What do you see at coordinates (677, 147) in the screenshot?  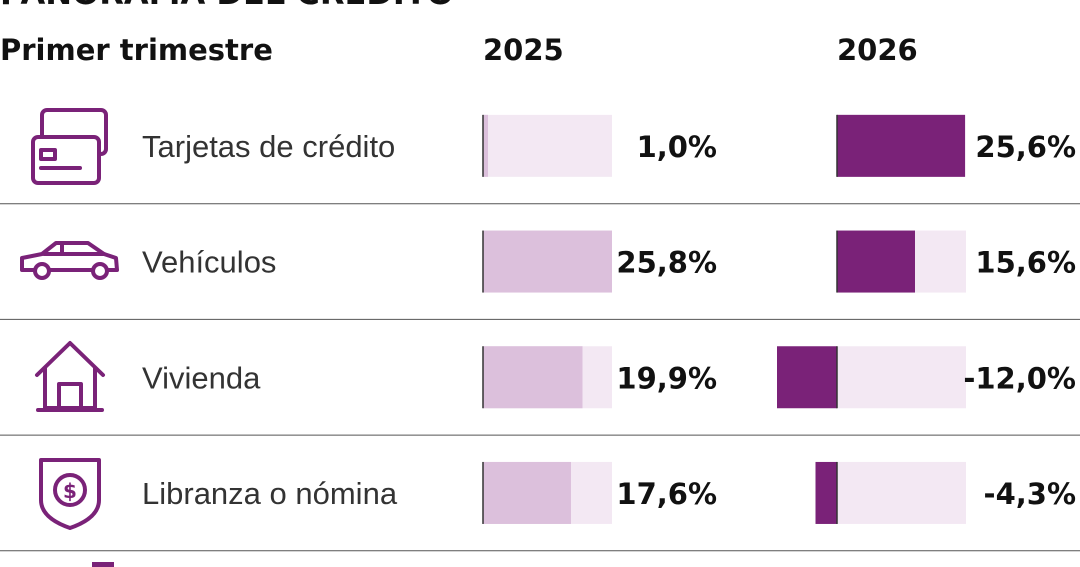 I see `value-label: 1,0%` at bounding box center [677, 147].